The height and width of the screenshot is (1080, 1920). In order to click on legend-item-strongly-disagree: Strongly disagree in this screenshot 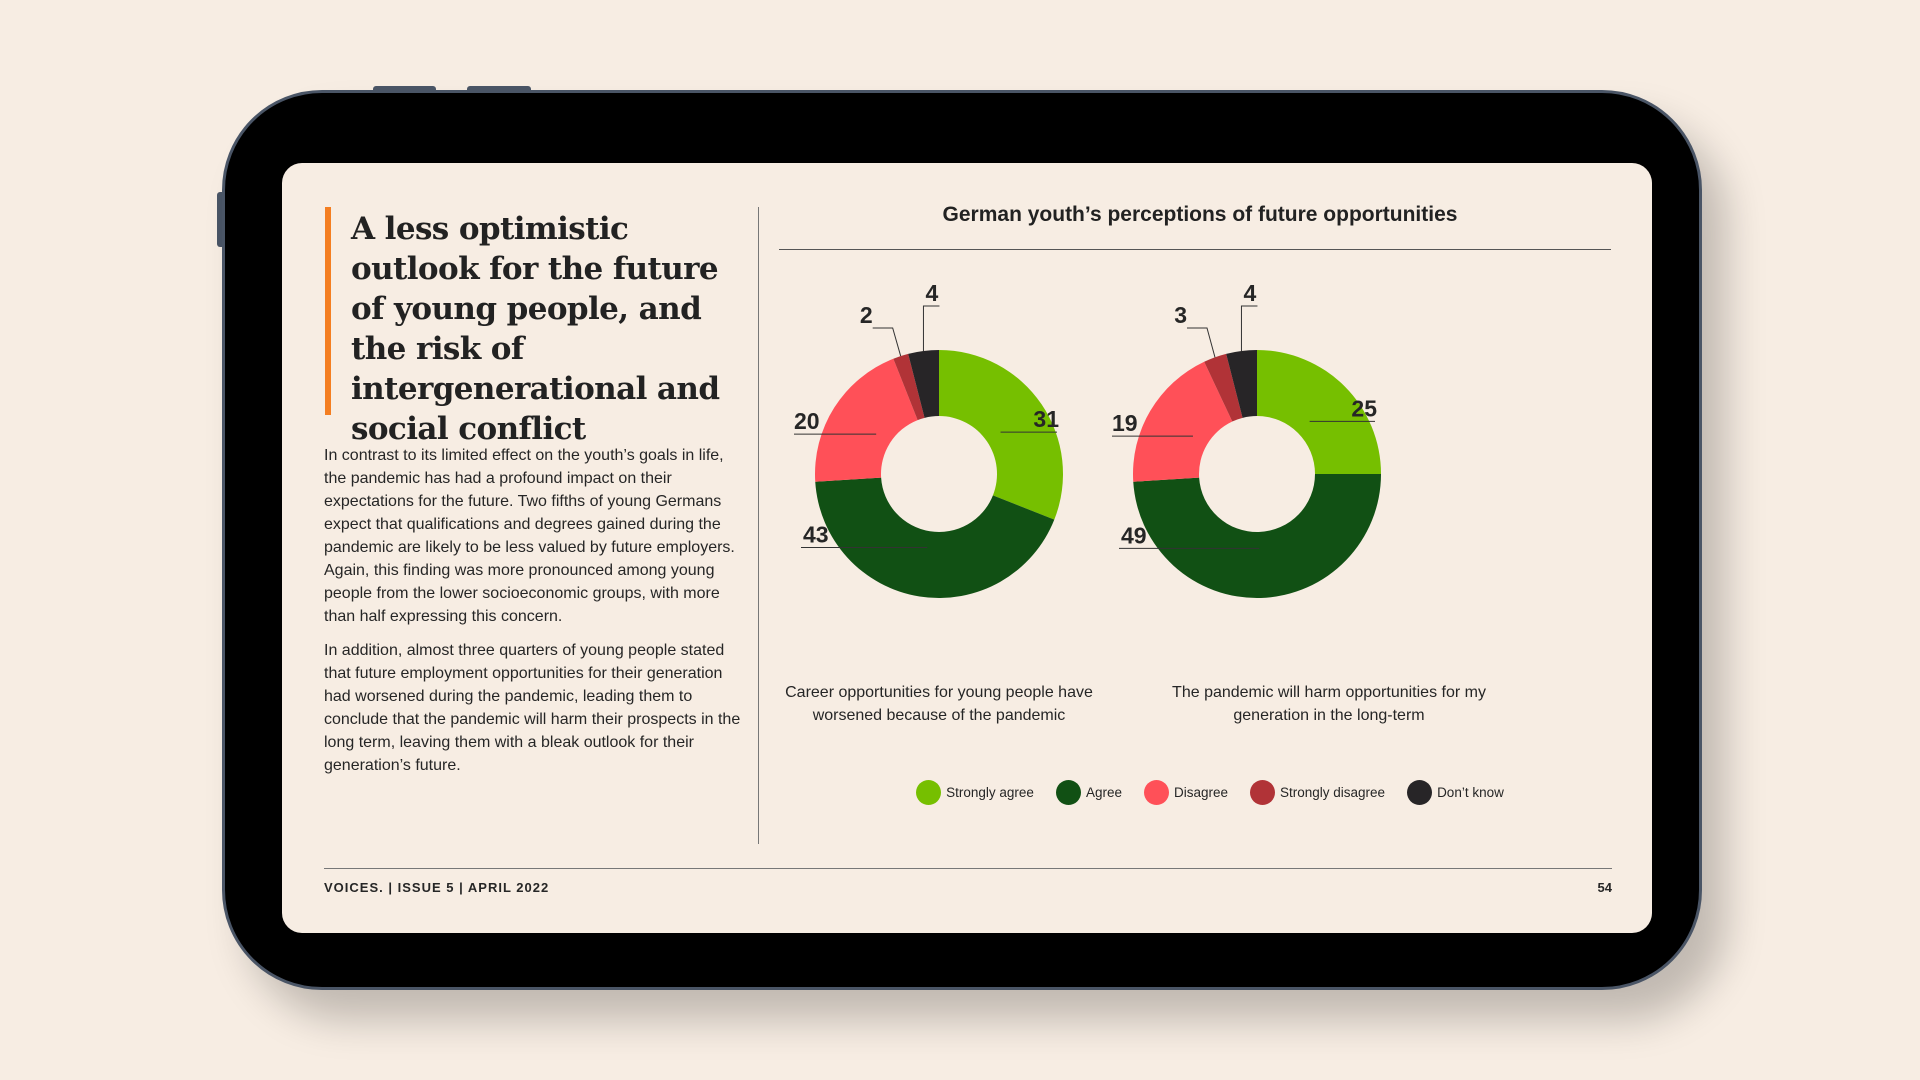, I will do `click(1317, 792)`.